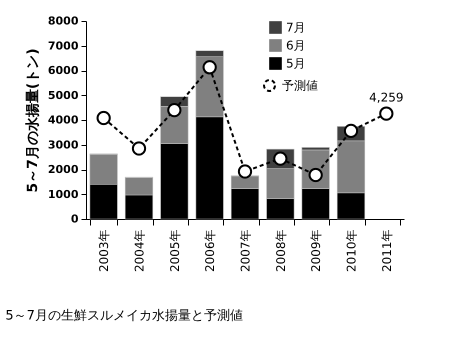  What do you see at coordinates (104, 251) in the screenshot?
I see `x-tick-label: 2003年` at bounding box center [104, 251].